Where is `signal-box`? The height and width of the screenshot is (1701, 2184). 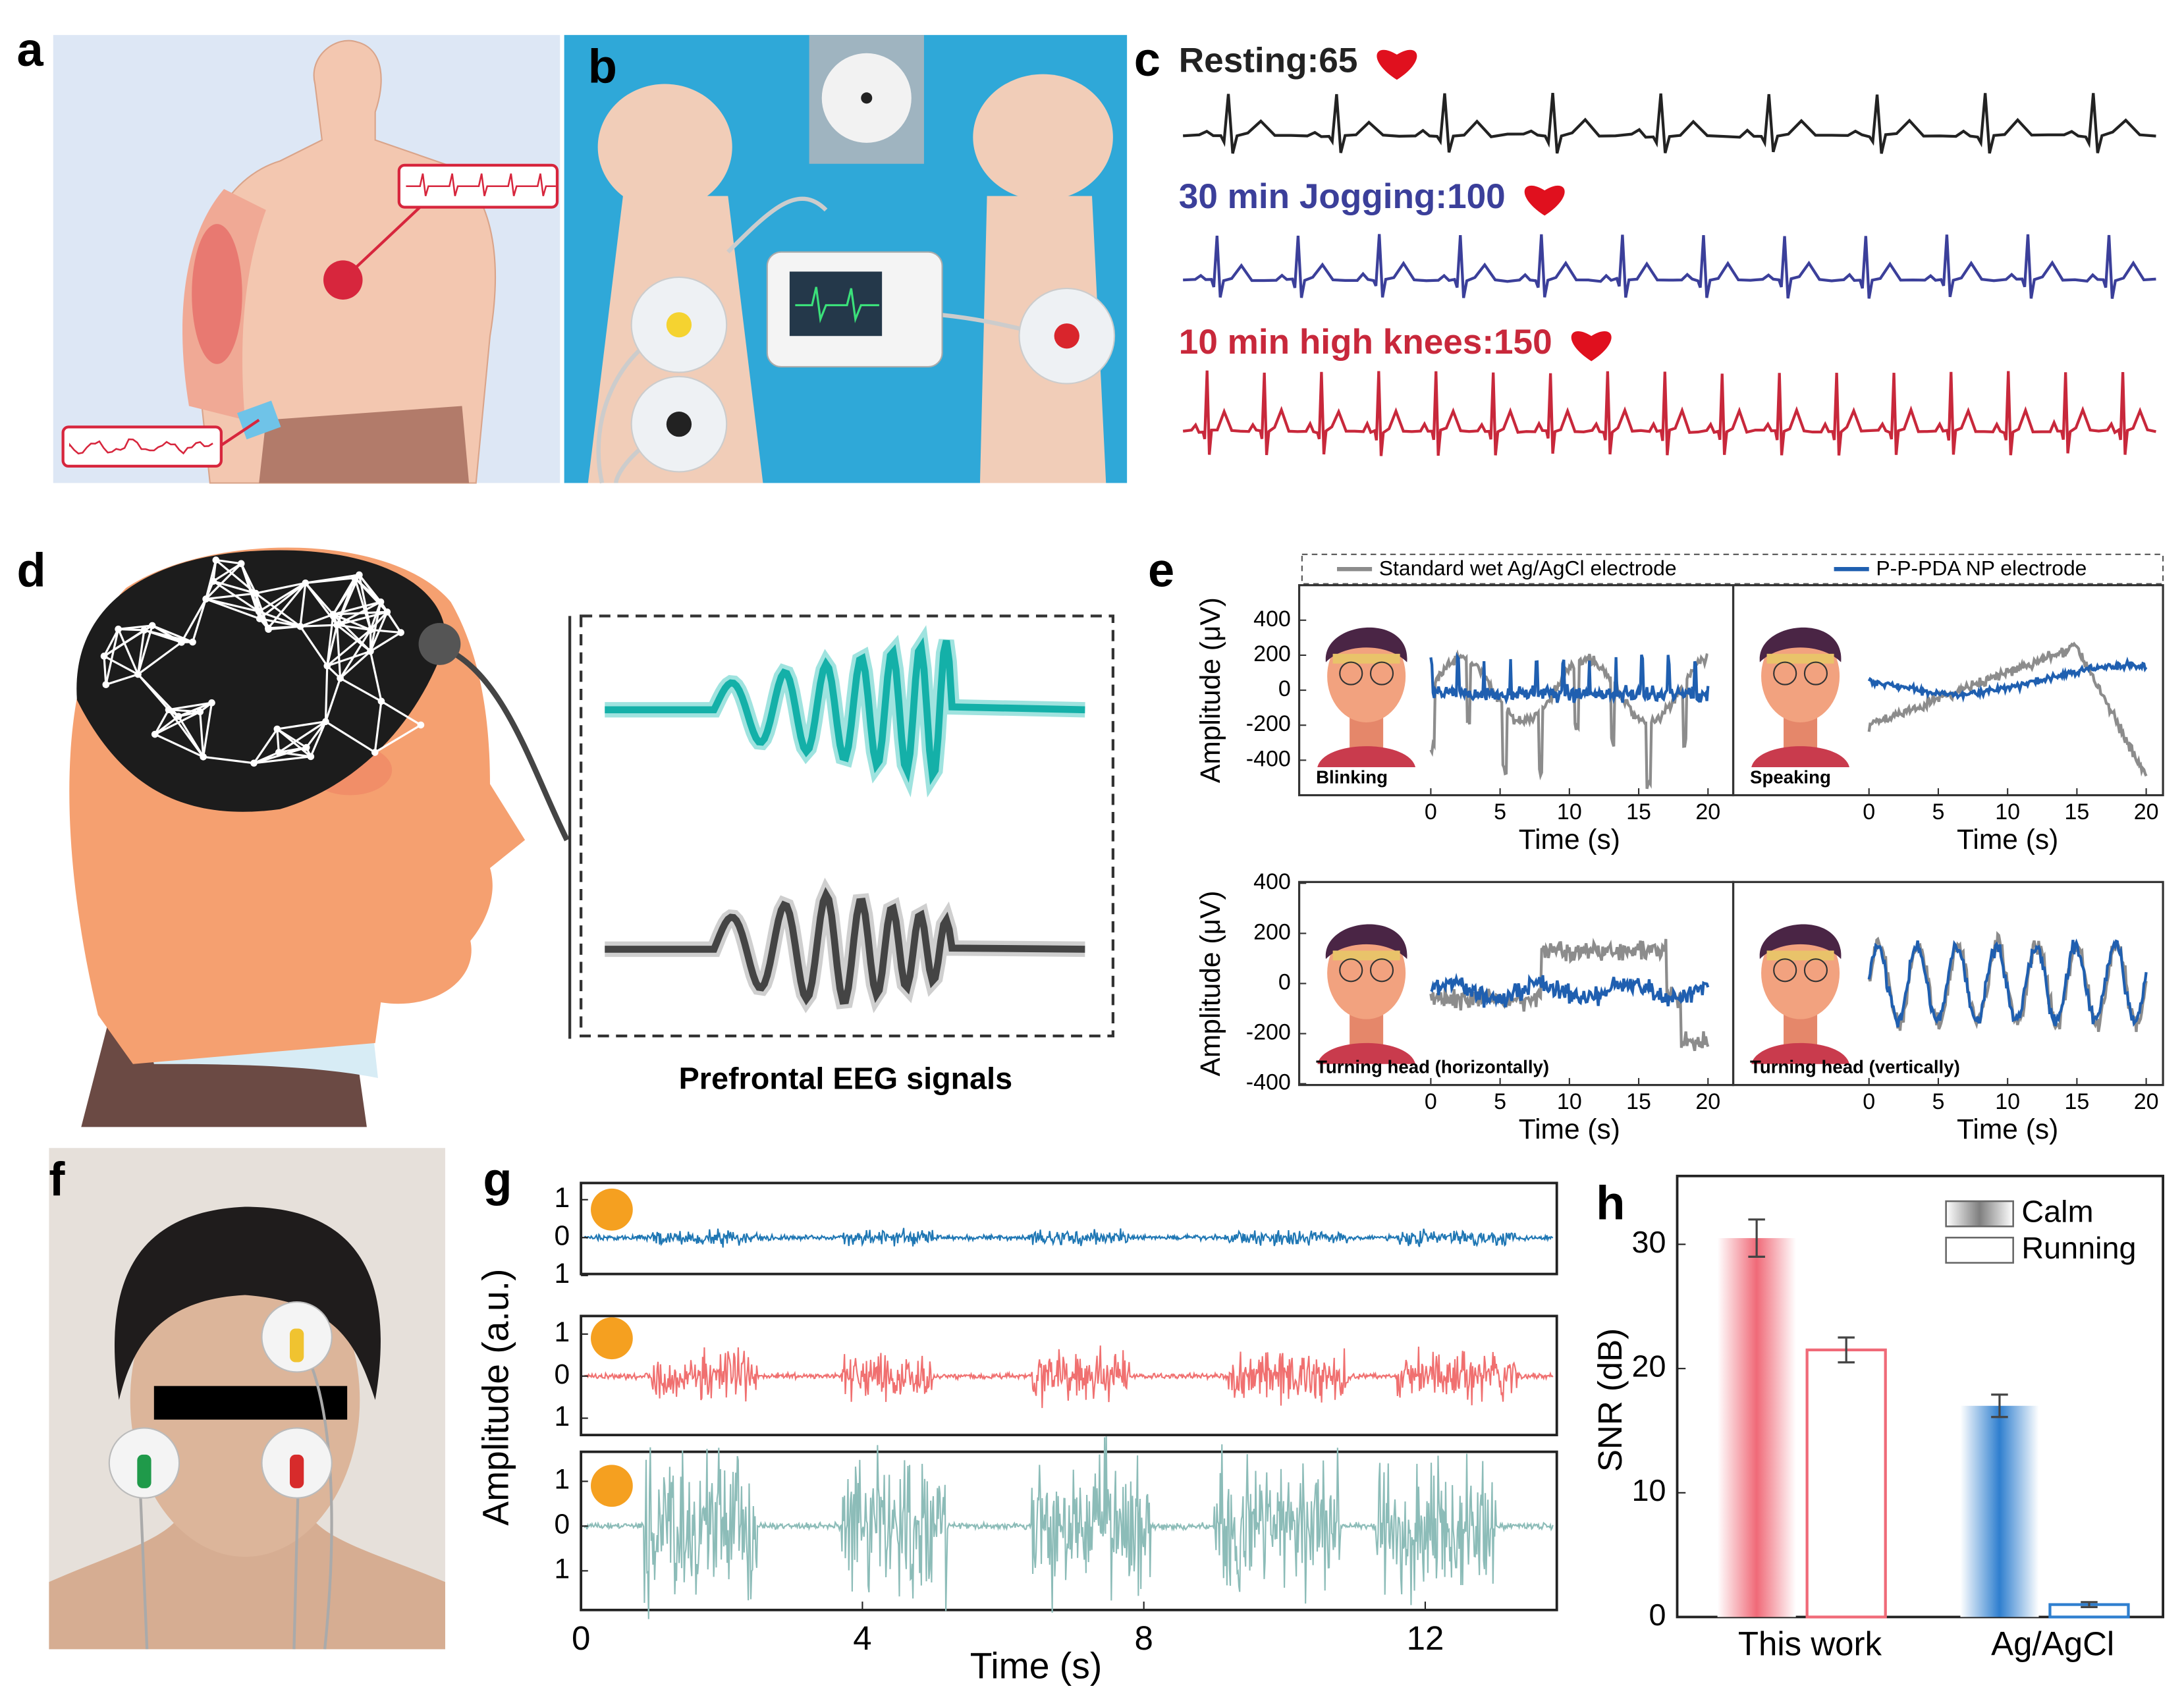 signal-box is located at coordinates (142, 447).